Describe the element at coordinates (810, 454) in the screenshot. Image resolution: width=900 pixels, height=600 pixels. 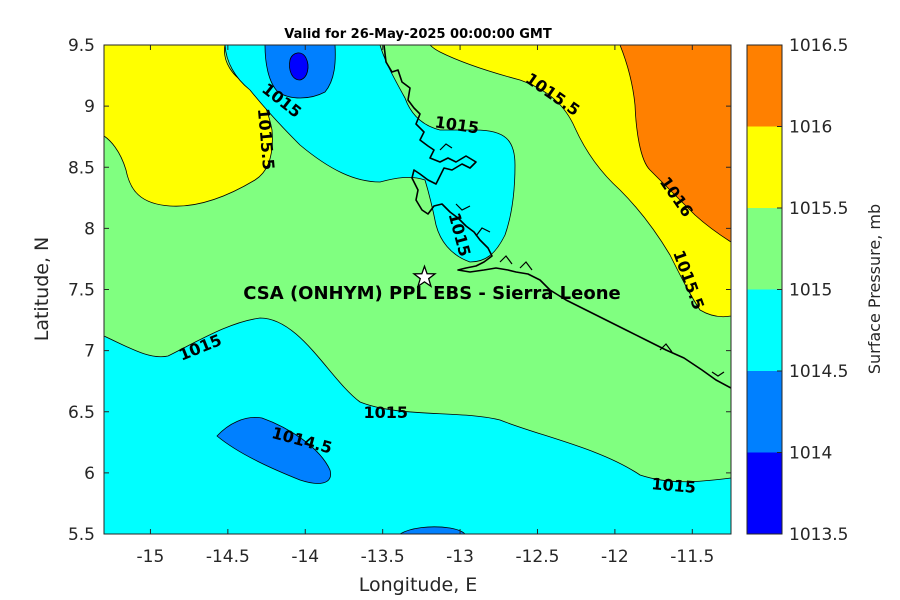
I see `colorbar-tick-label: 1014` at that location.